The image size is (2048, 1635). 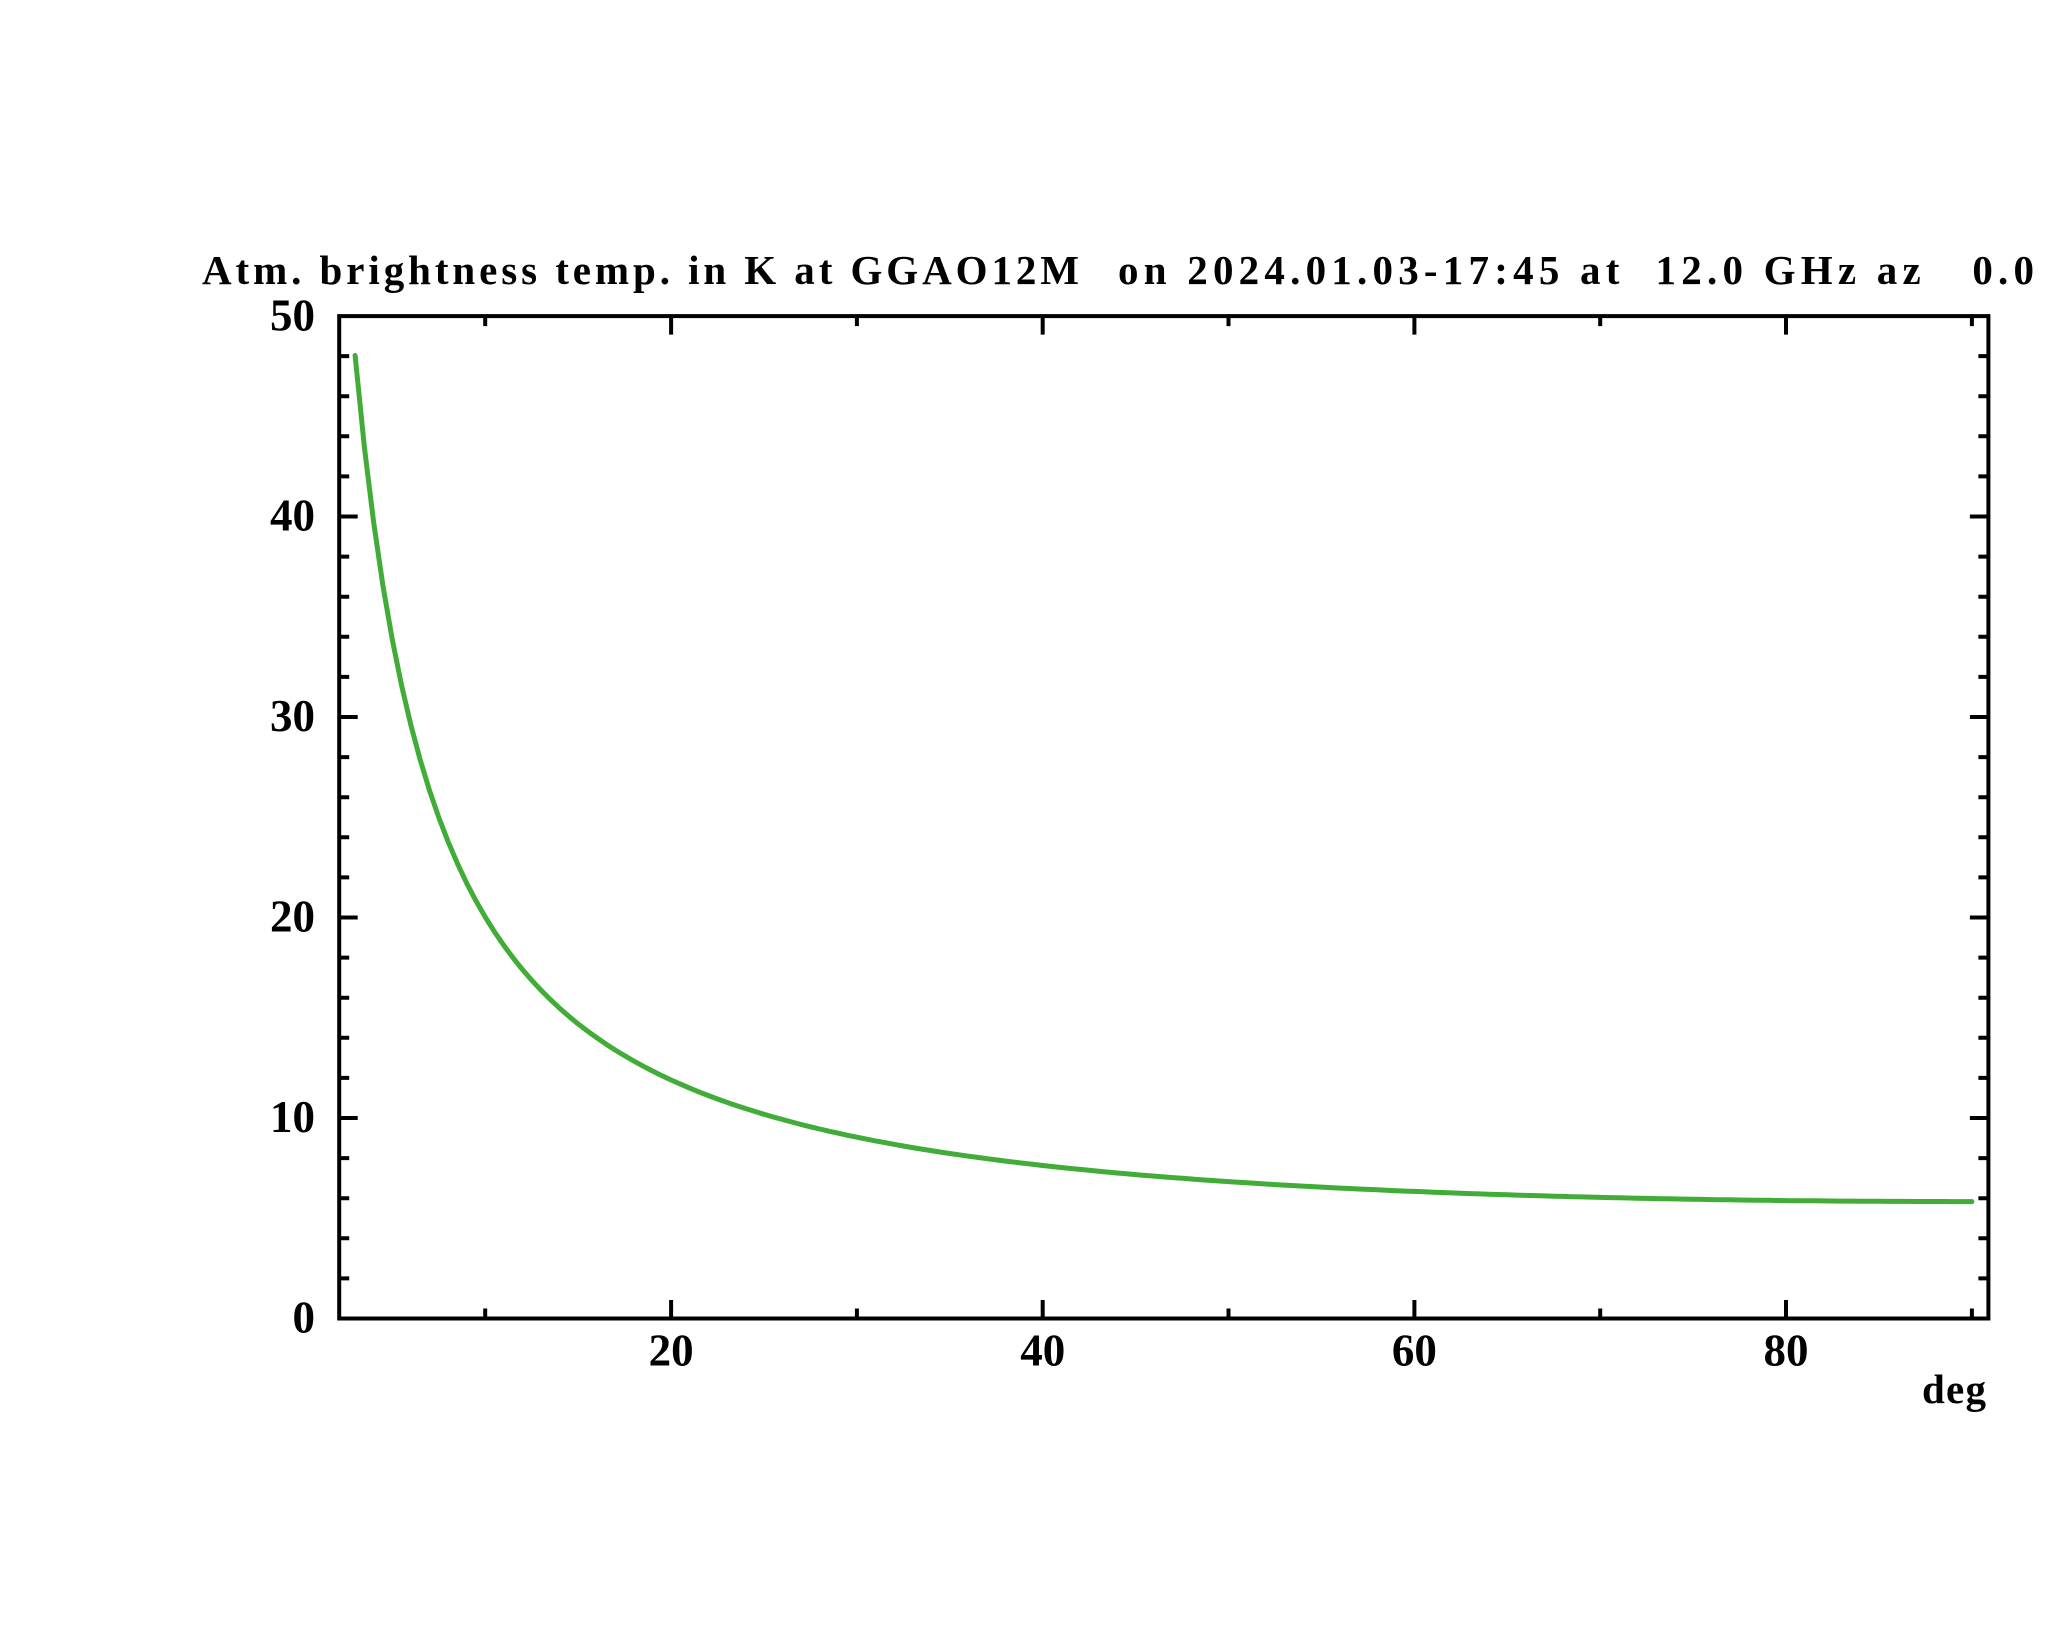 I want to click on svg-text: 0, so click(x=304, y=1318).